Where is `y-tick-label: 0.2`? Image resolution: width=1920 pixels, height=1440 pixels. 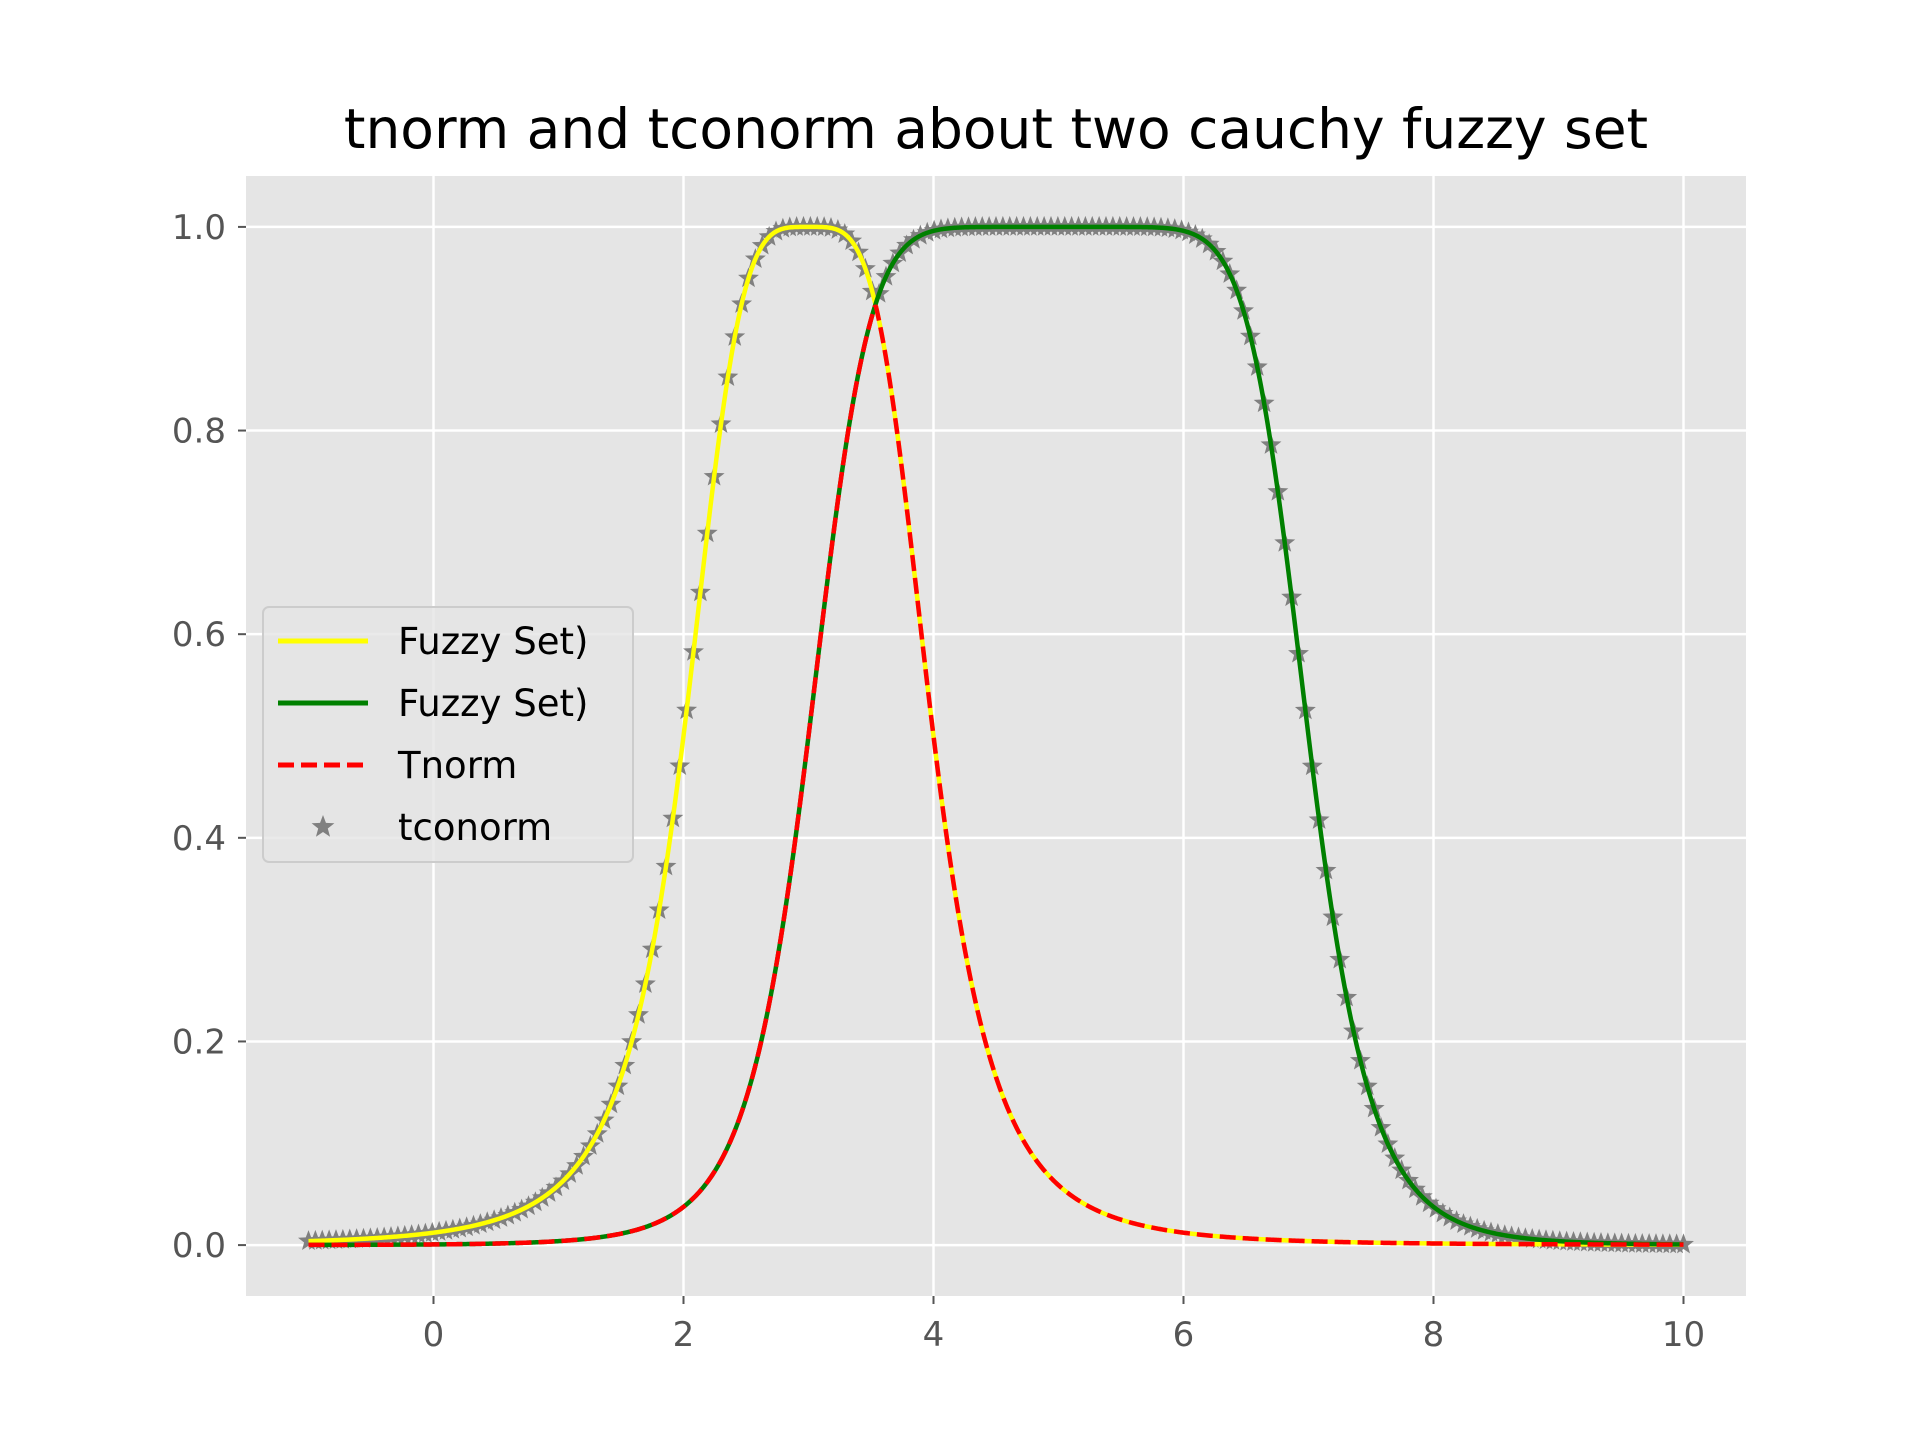
y-tick-label: 0.2 is located at coordinates (199, 1042).